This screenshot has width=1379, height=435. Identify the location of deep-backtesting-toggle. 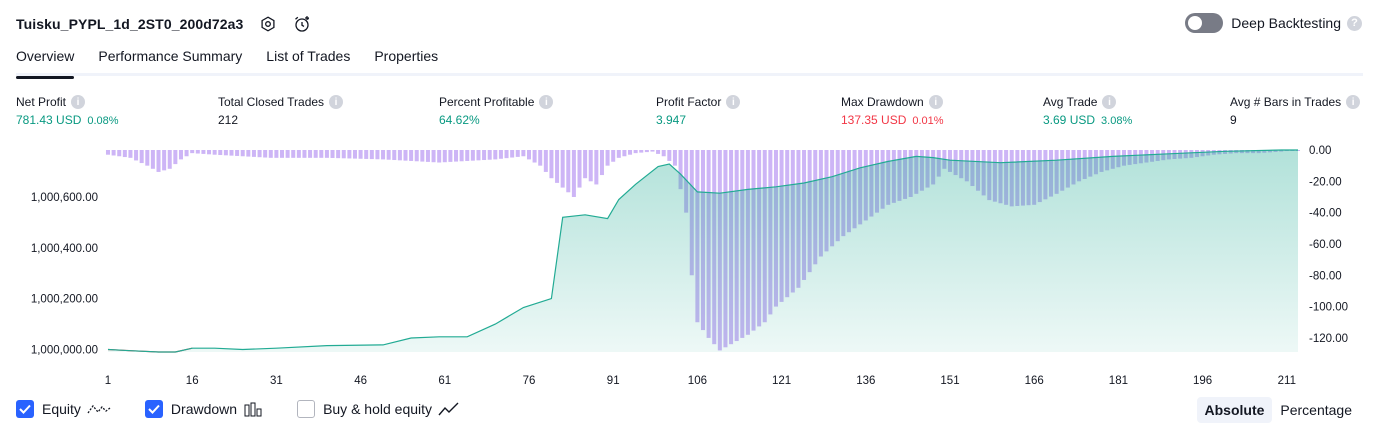
(1204, 23).